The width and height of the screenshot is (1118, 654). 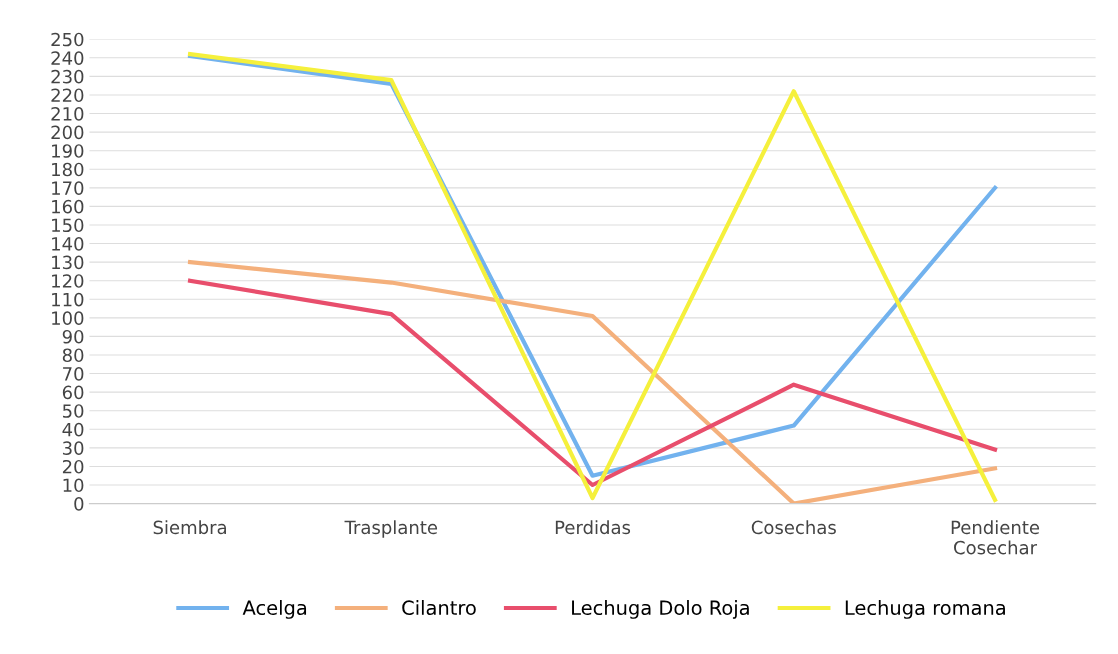 What do you see at coordinates (73, 355) in the screenshot?
I see `y-tick-label: 80` at bounding box center [73, 355].